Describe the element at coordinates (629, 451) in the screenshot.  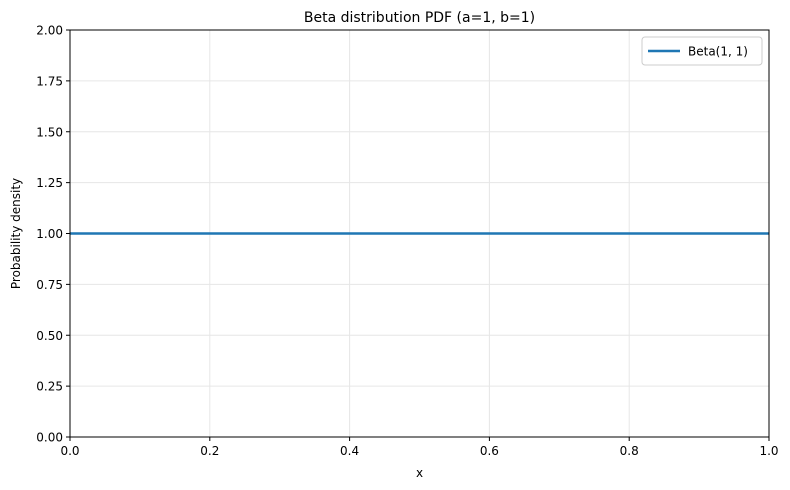
I see `x-tick-label: 0.8` at that location.